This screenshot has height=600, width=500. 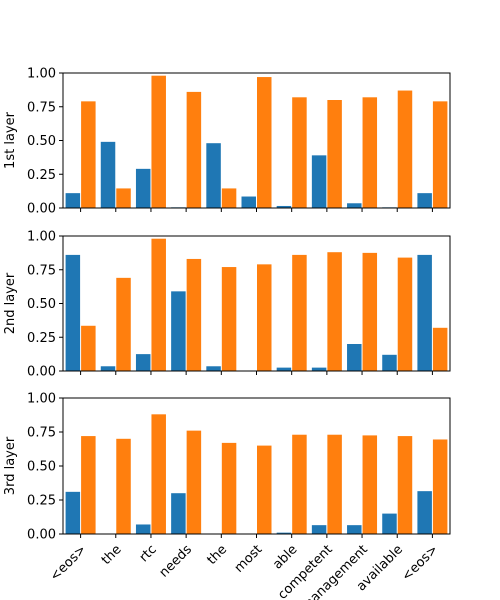 What do you see at coordinates (285, 557) in the screenshot?
I see `x-tick-label: able` at bounding box center [285, 557].